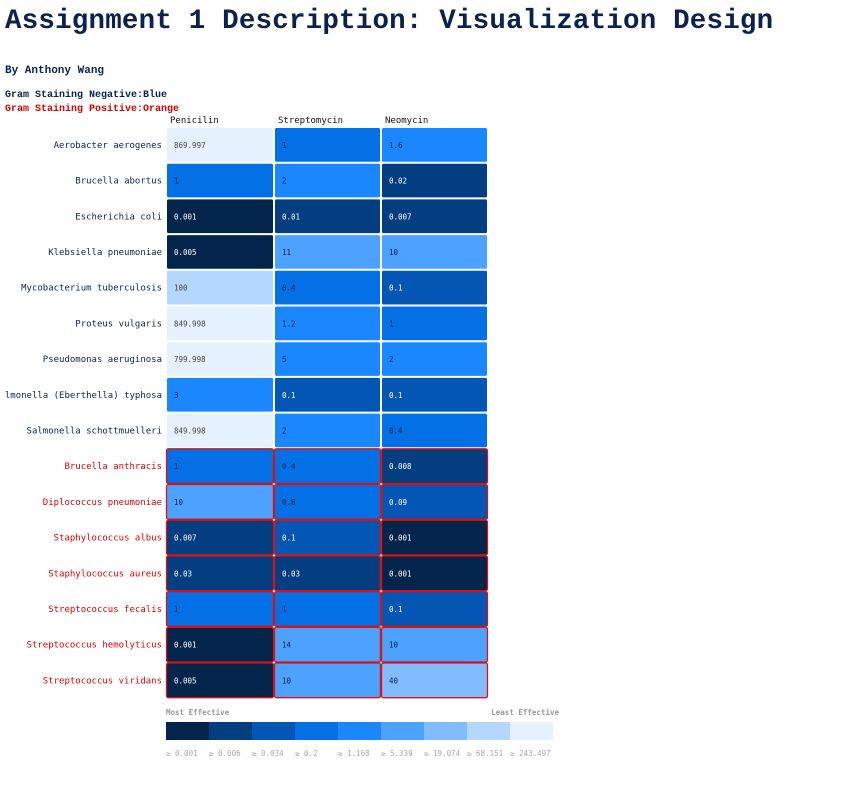  I want to click on cell-value: 799.998, so click(190, 359).